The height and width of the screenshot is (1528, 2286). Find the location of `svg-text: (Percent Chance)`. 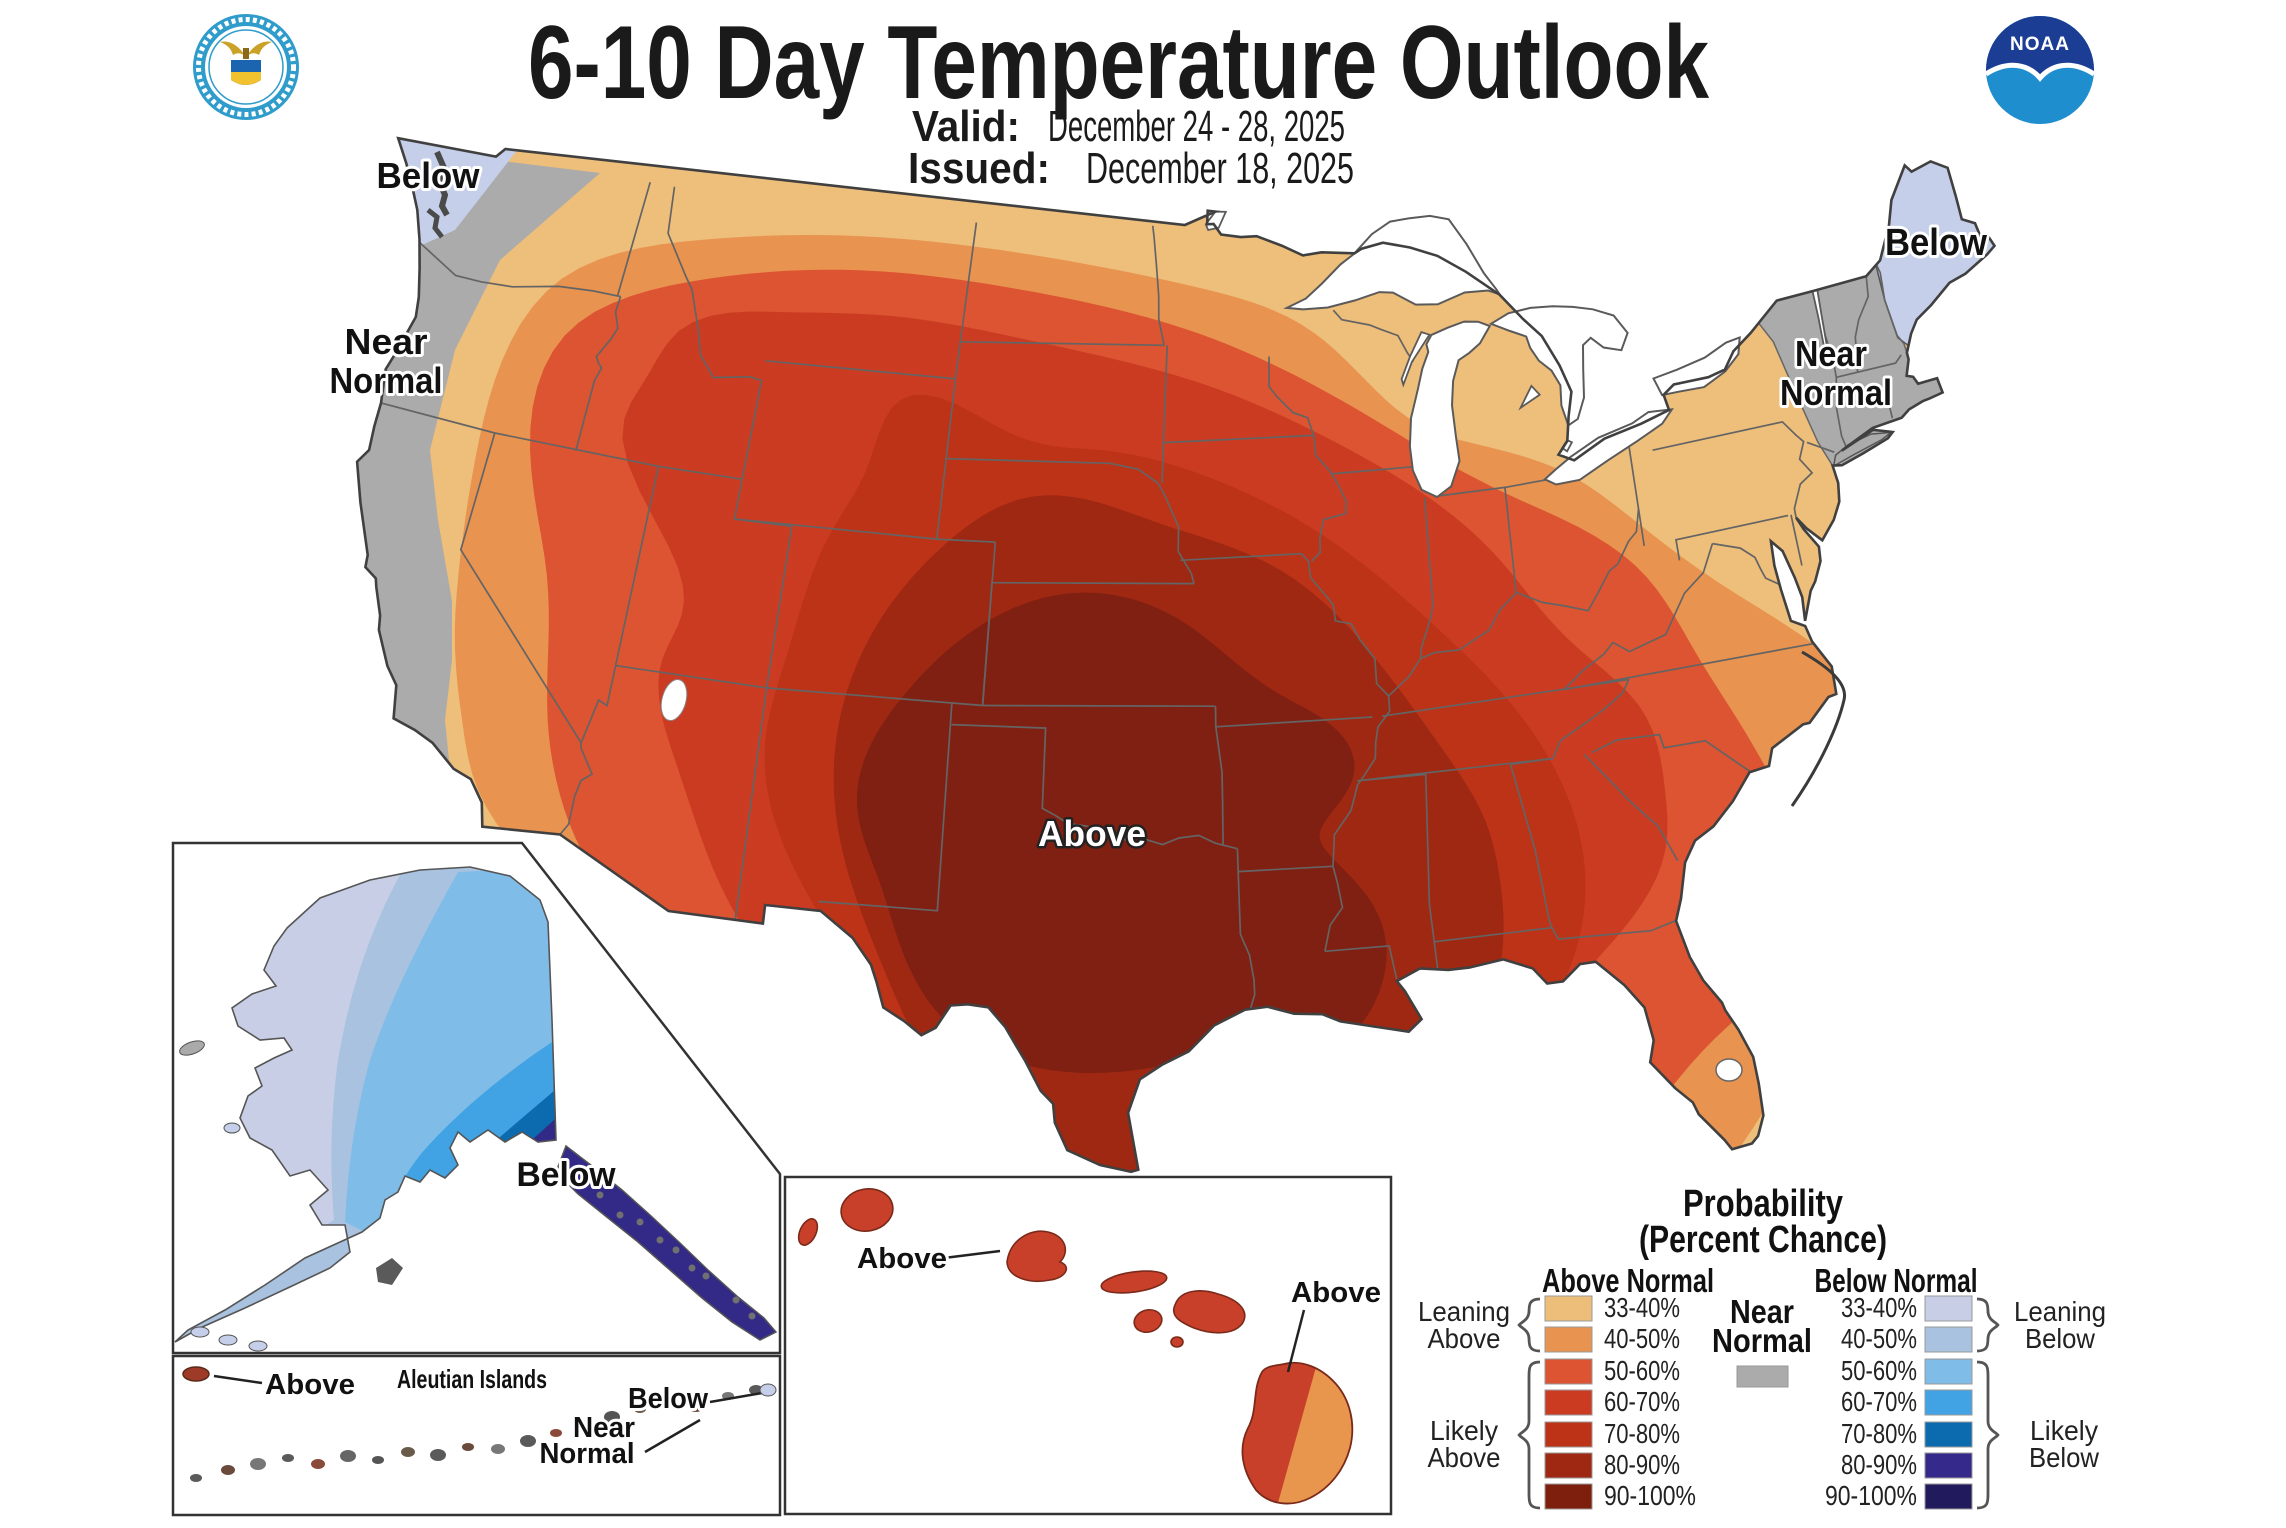

svg-text: (Percent Chance) is located at coordinates (1763, 1240).